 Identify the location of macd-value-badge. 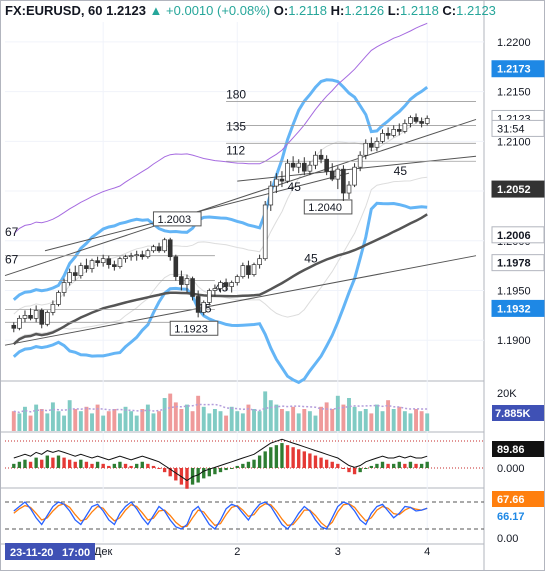
(518, 449).